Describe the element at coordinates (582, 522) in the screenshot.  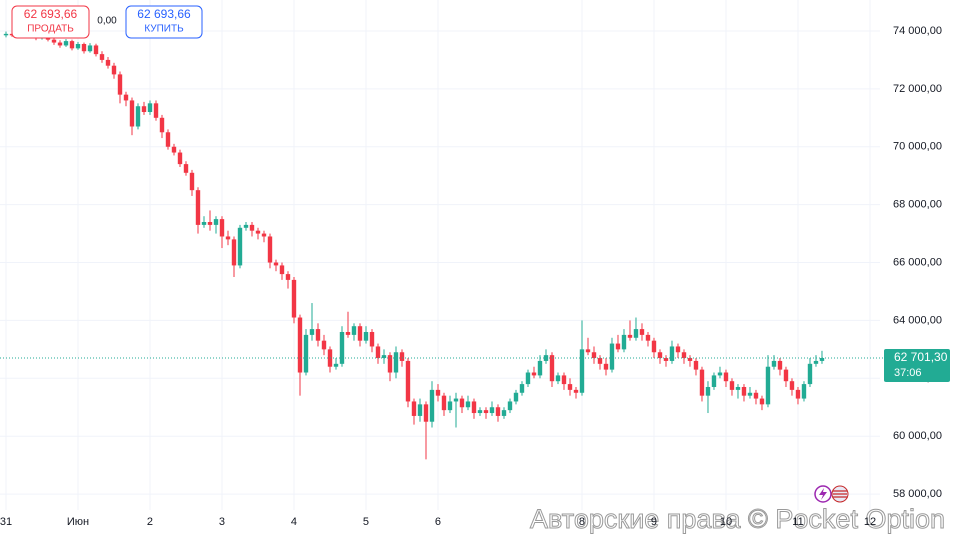
I see `x-tick-label: 8` at that location.